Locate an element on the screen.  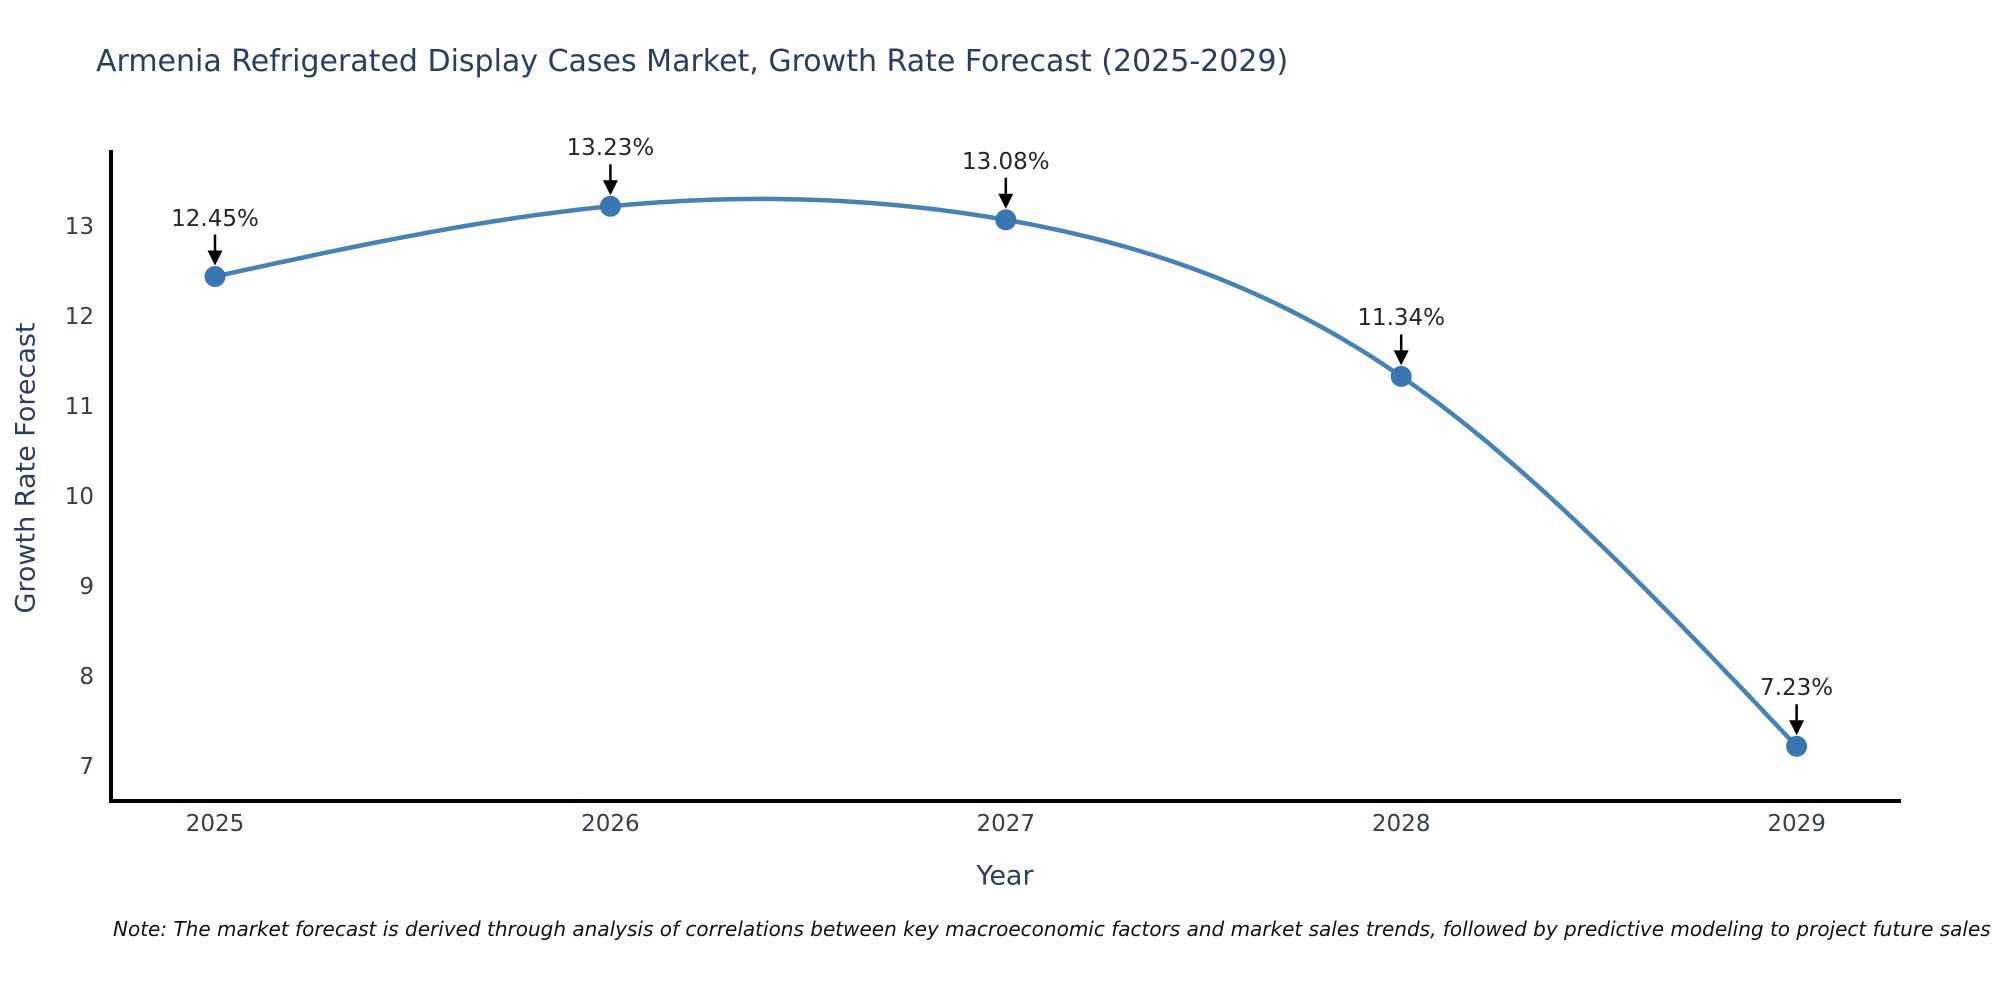
point-value-label-2028: 11.34% is located at coordinates (1401, 318).